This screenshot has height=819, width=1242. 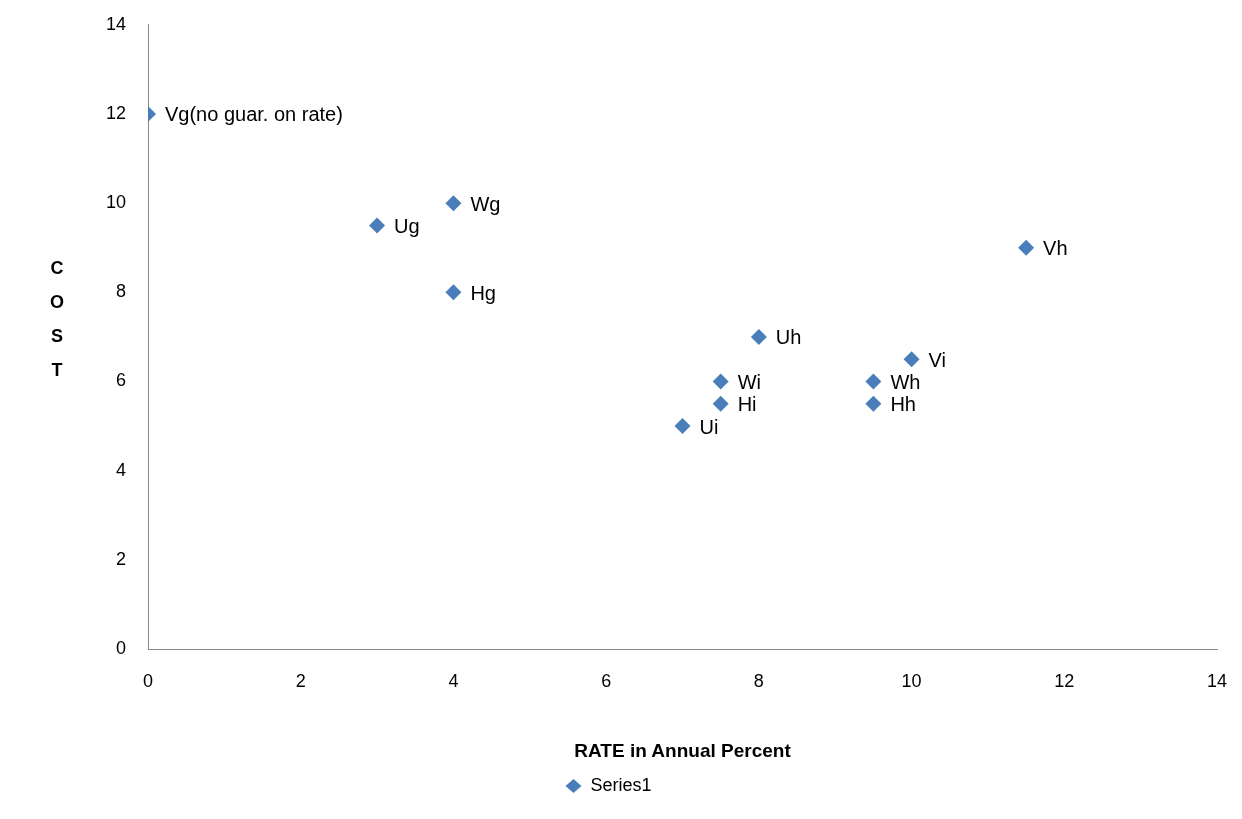 What do you see at coordinates (120, 558) in the screenshot?
I see `y-tick-label: 2` at bounding box center [120, 558].